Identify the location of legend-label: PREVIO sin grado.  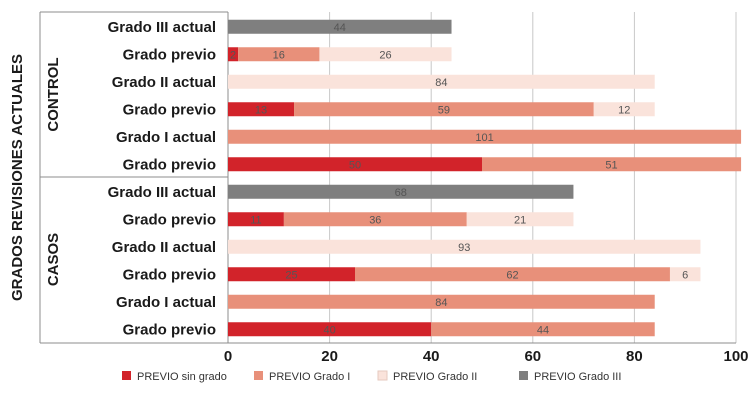
(182, 377).